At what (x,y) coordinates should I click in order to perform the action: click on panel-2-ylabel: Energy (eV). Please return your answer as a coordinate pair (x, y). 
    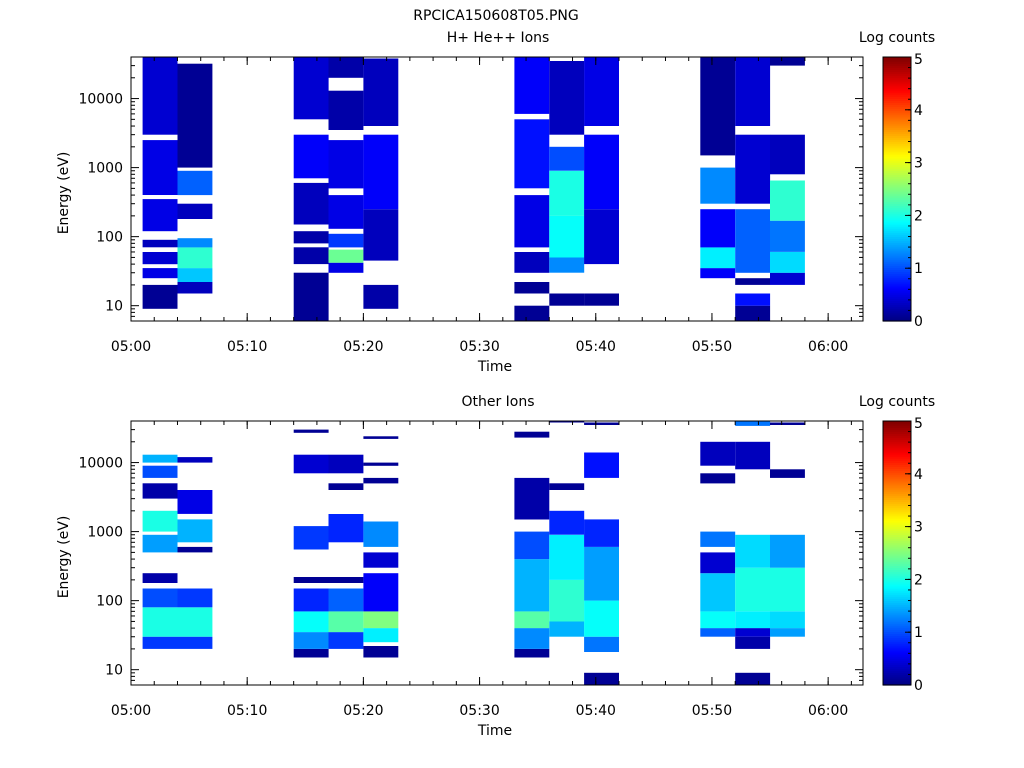
    Looking at the image, I should click on (64, 557).